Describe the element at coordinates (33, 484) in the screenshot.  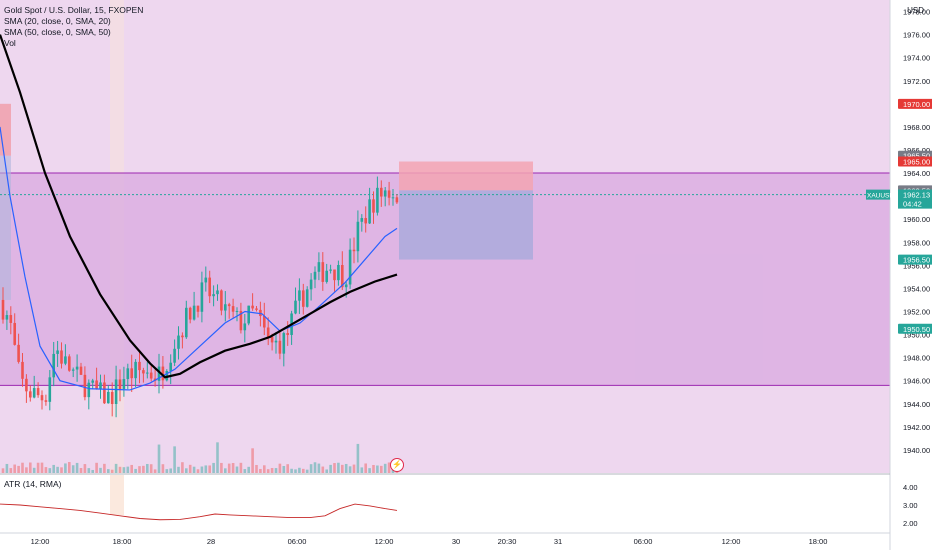
I see `atr-legend: ATR (14, RMA)` at that location.